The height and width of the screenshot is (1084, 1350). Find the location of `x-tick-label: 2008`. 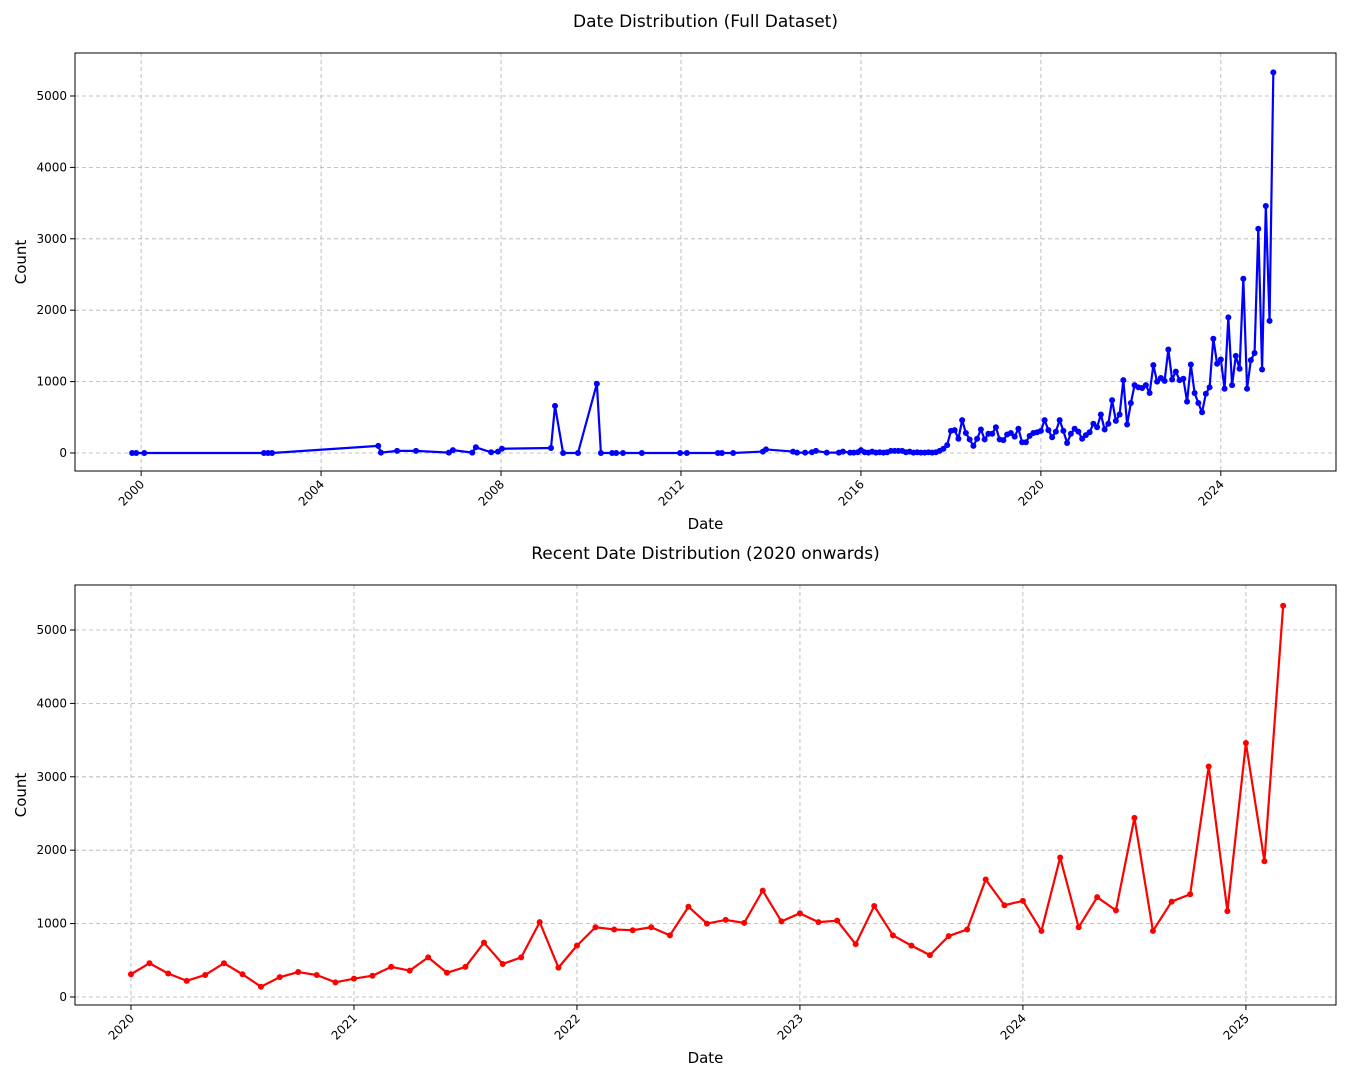

x-tick-label: 2008 is located at coordinates (491, 492).